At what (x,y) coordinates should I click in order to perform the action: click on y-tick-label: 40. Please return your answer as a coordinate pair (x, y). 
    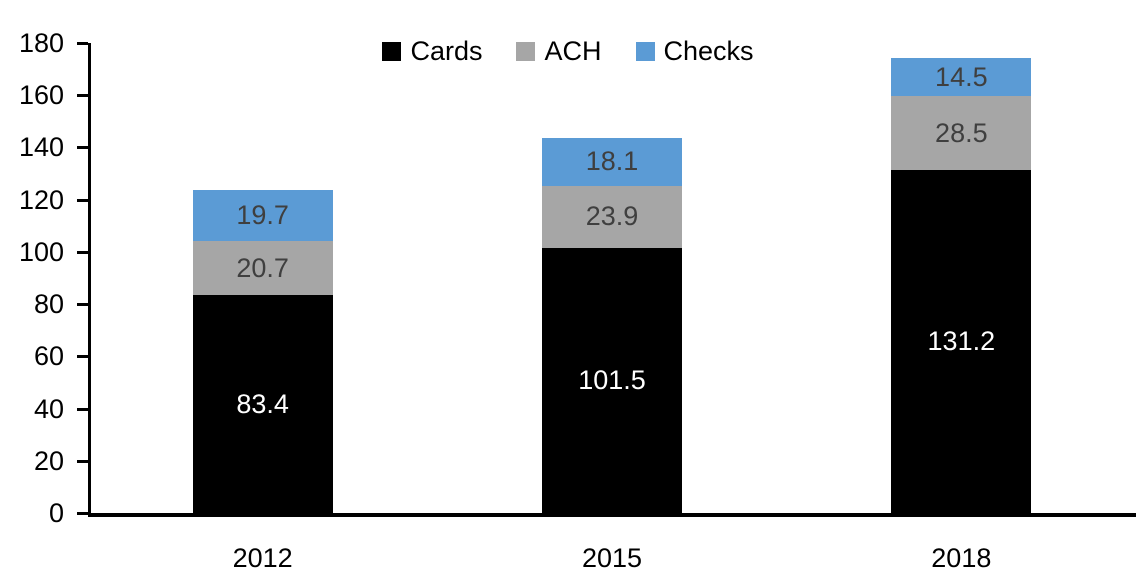
    Looking at the image, I should click on (48, 408).